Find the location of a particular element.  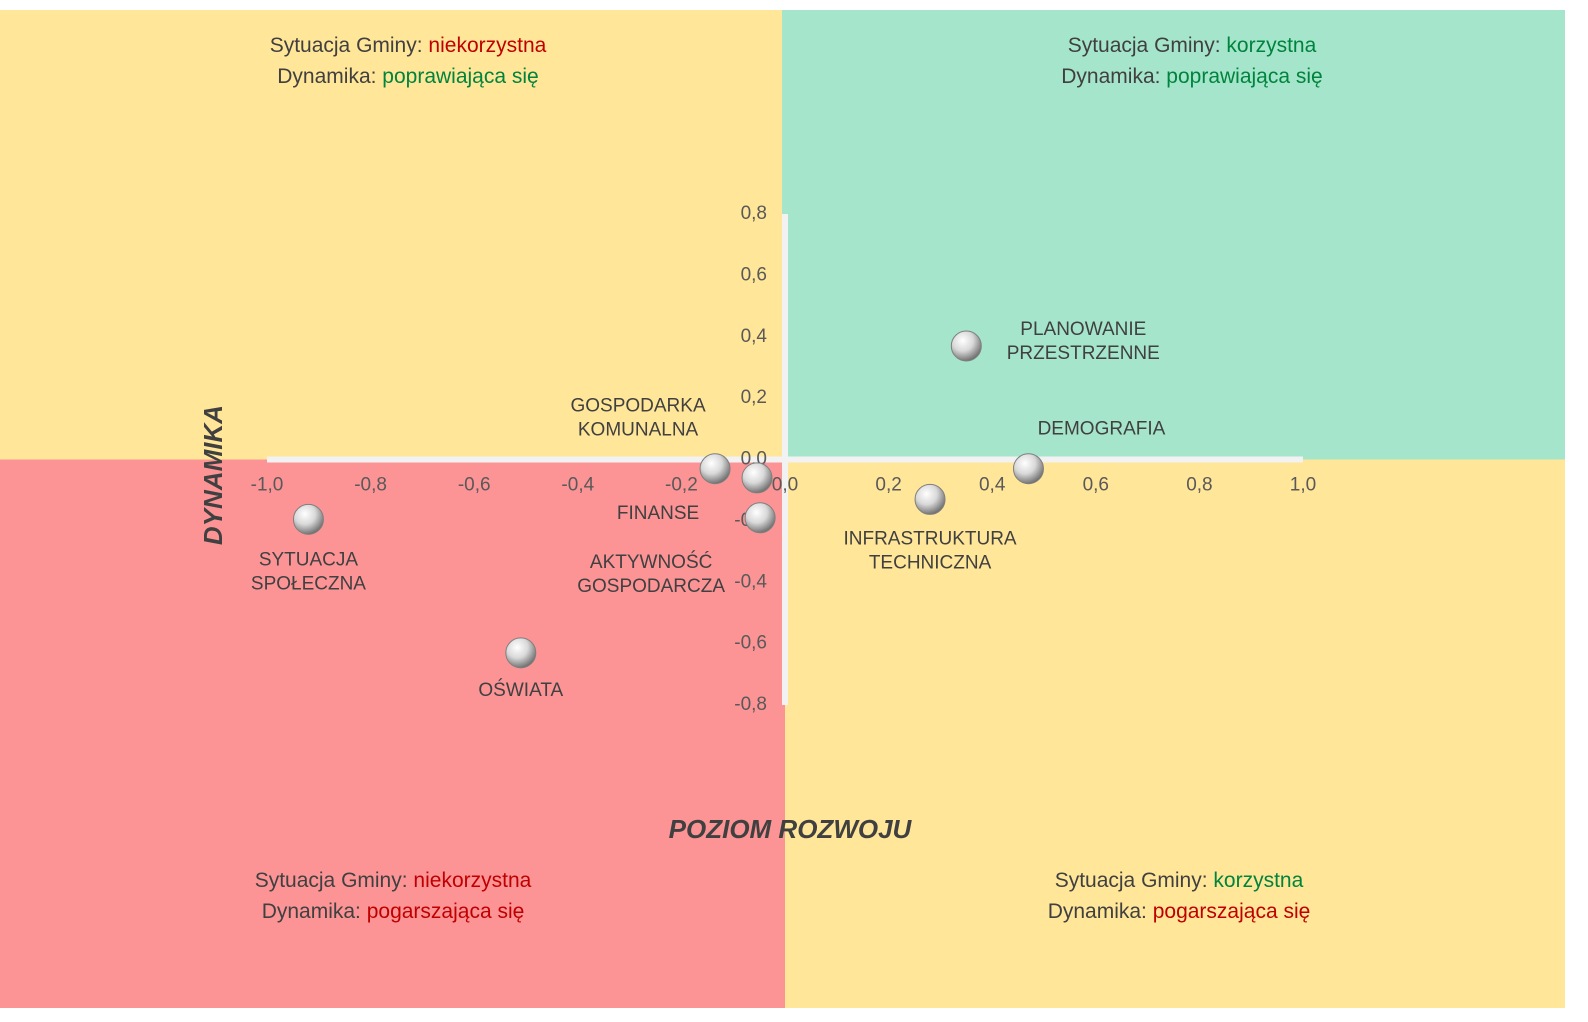

y-tick-label: 0,4 is located at coordinates (754, 336).